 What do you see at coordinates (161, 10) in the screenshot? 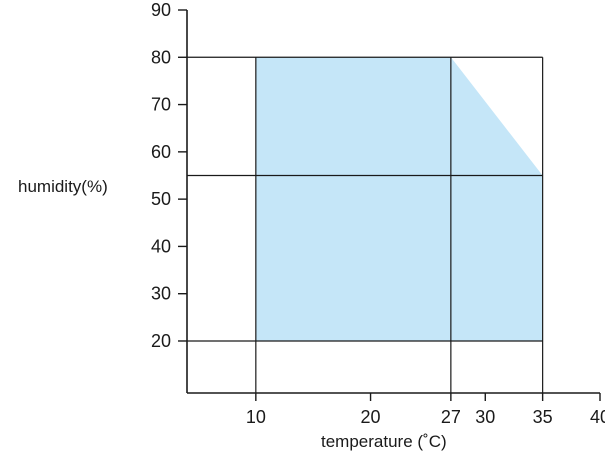
I see `y-tick-label: 90` at bounding box center [161, 10].